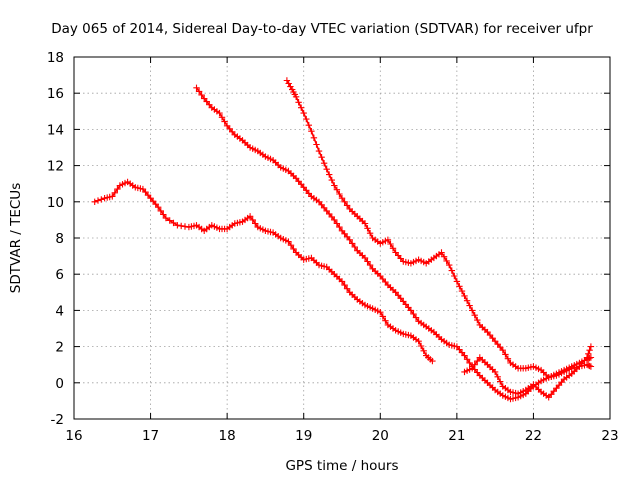 The width and height of the screenshot is (640, 480). Describe the element at coordinates (456, 436) in the screenshot. I see `x-tick-label: 21` at that location.